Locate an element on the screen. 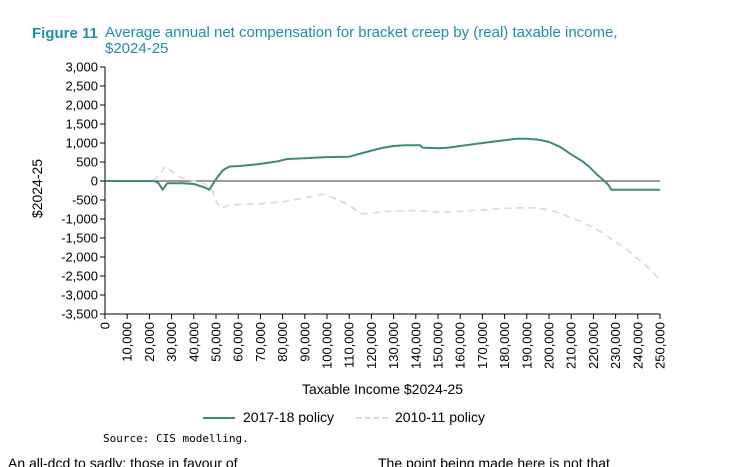  legend-label-2010: 2010-11 policy is located at coordinates (440, 417).